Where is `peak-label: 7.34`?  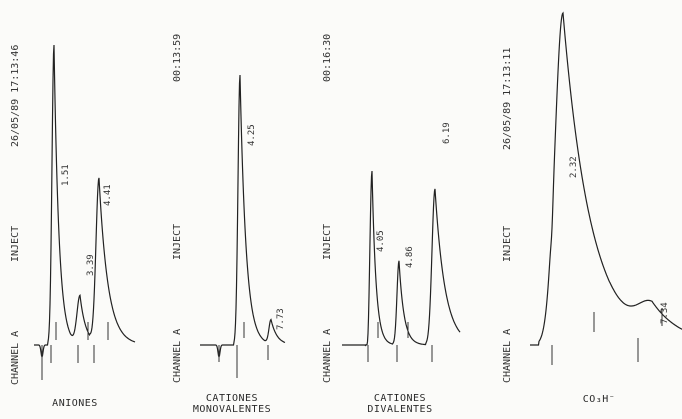
peak-label: 7.34 is located at coordinates (665, 313).